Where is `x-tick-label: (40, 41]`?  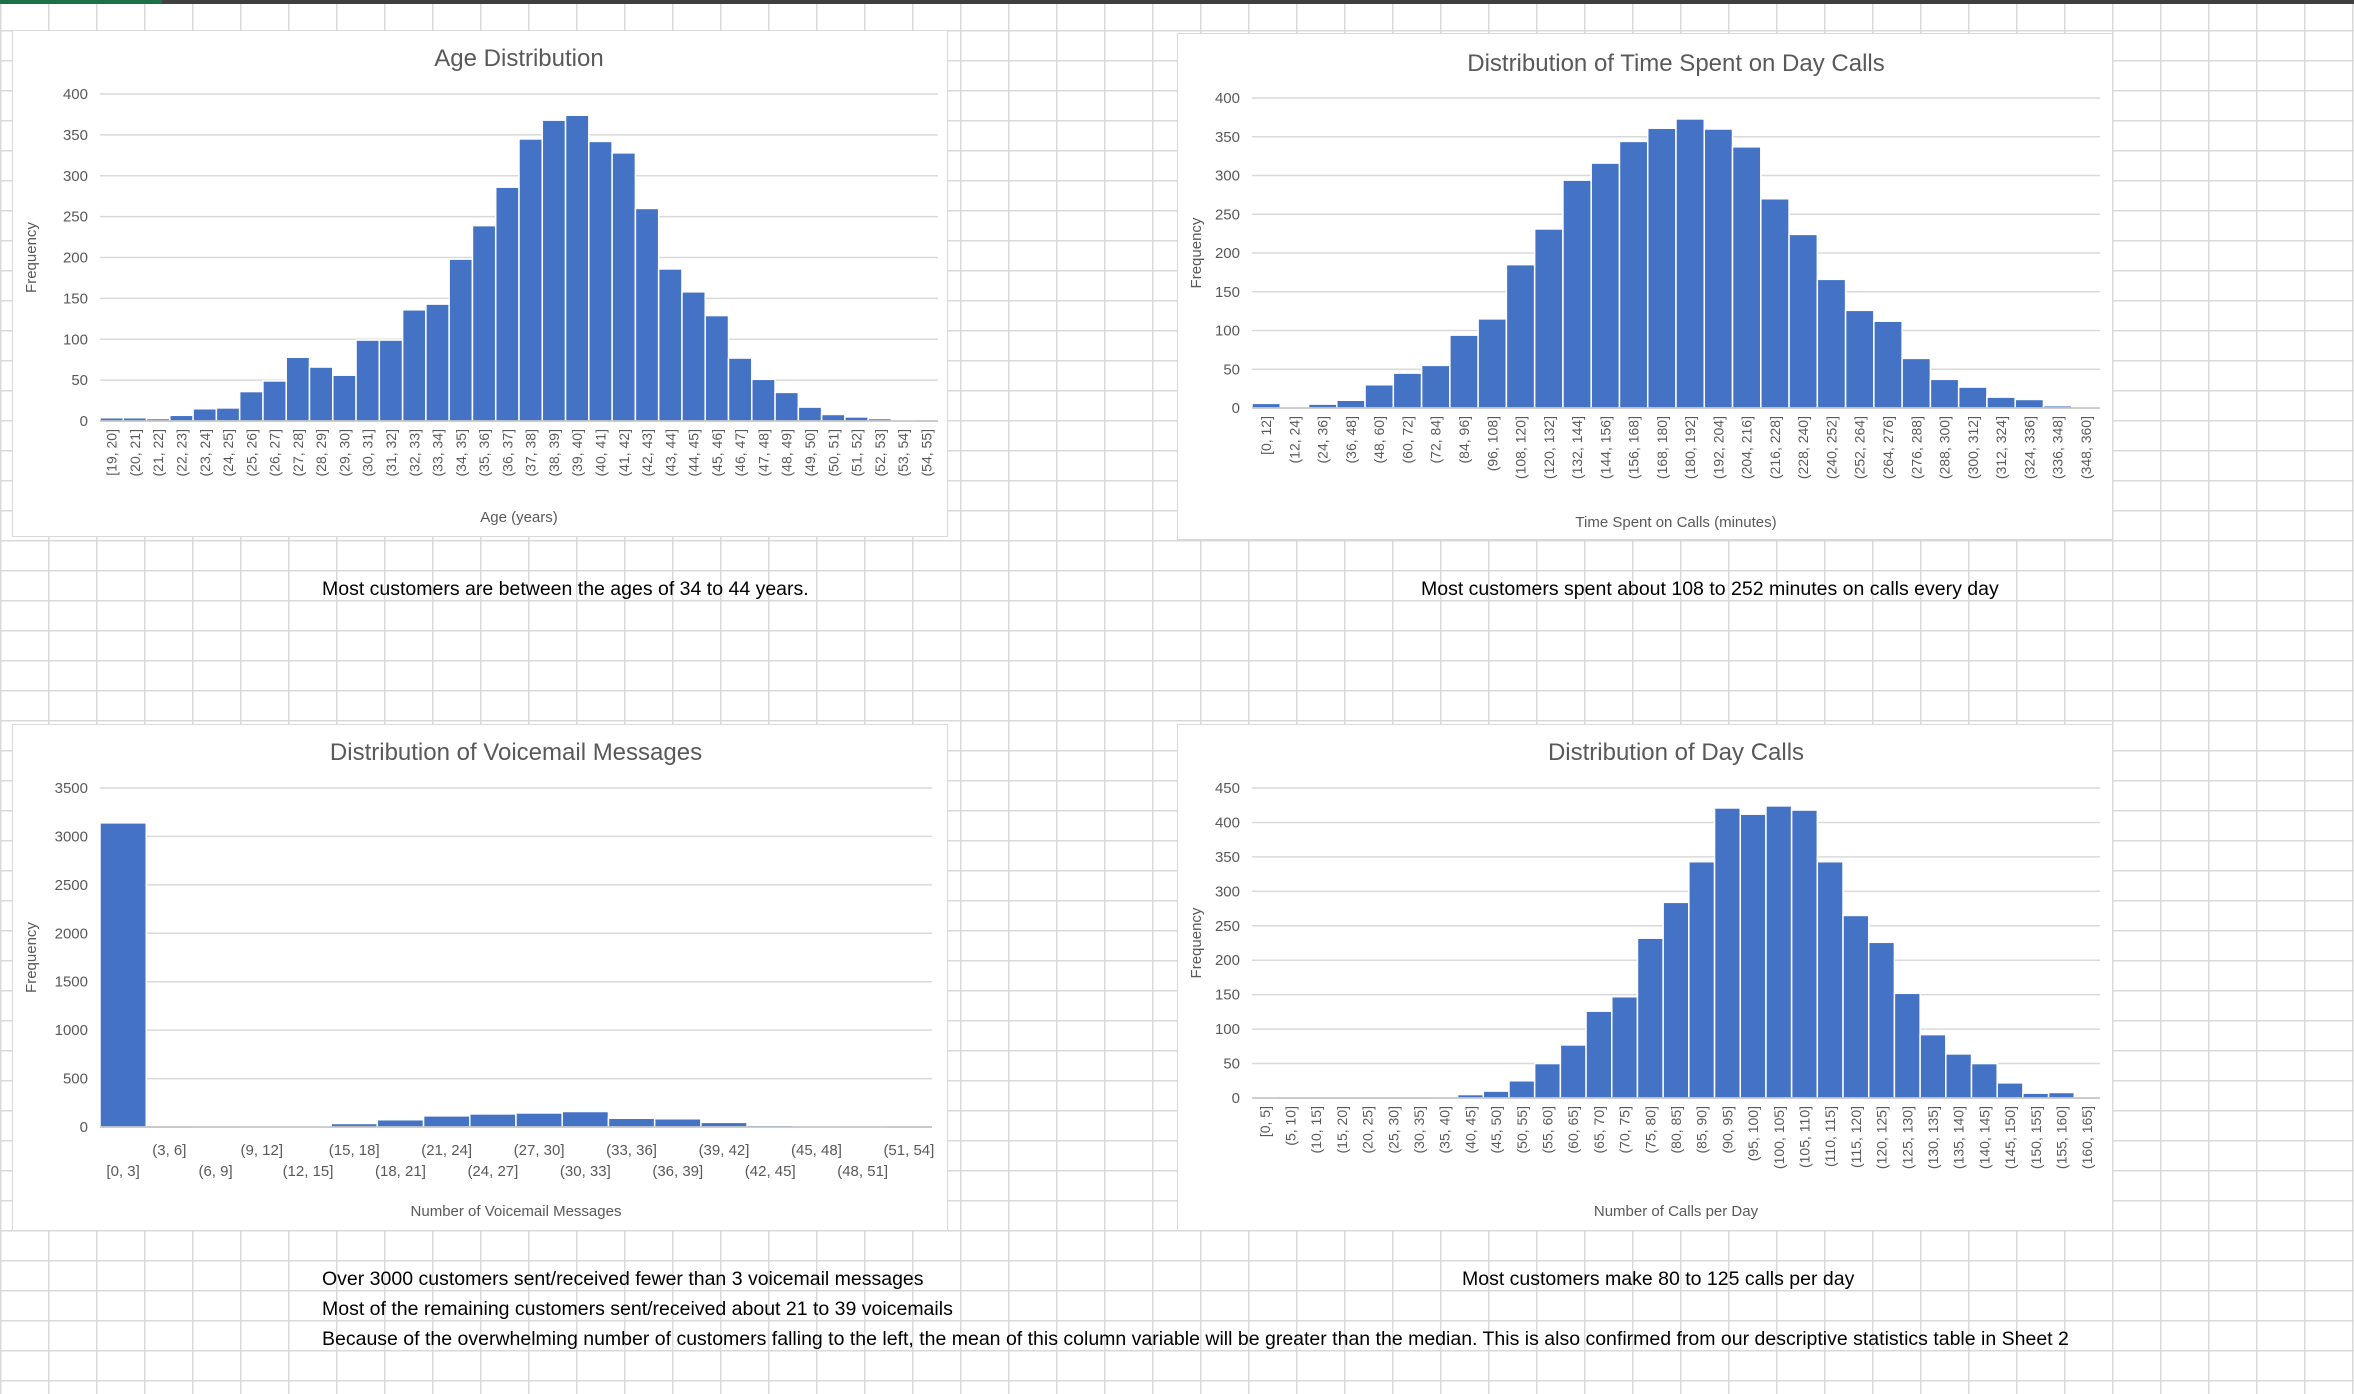 x-tick-label: (40, 41] is located at coordinates (600, 452).